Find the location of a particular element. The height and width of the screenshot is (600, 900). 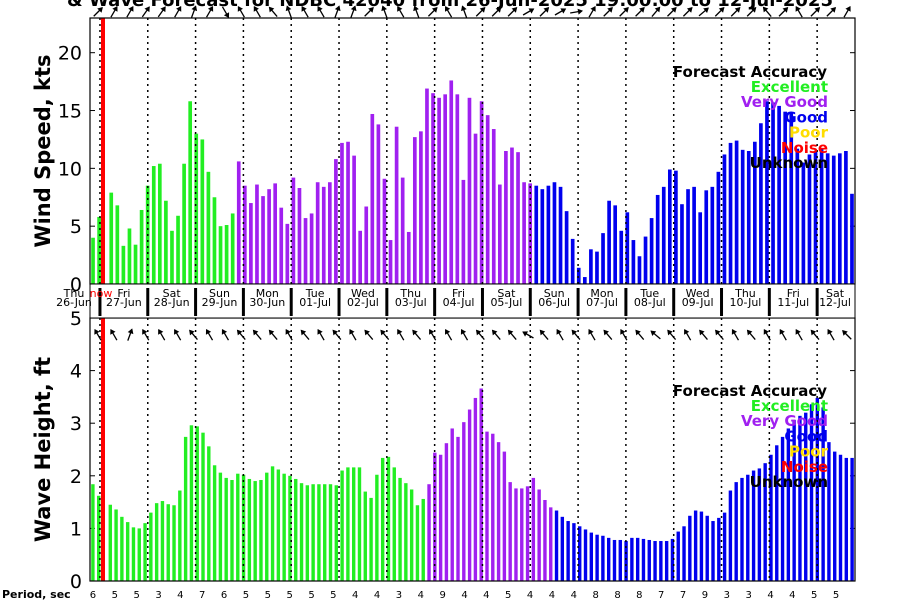

day-name-label: Mon is located at coordinates (601, 293).